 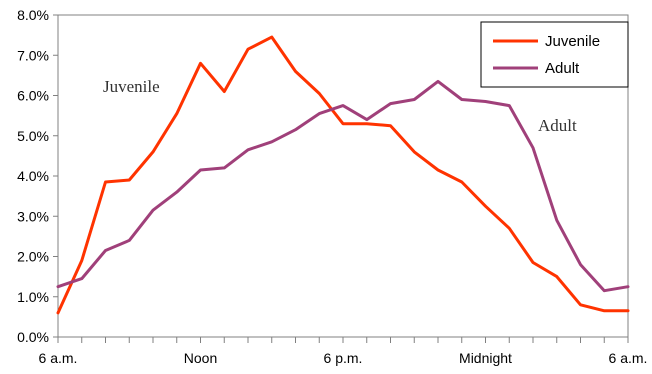 I want to click on x-axis: 6 a.m. Noon 6 p.m. Midnight 6 a.m., so click(x=343, y=351).